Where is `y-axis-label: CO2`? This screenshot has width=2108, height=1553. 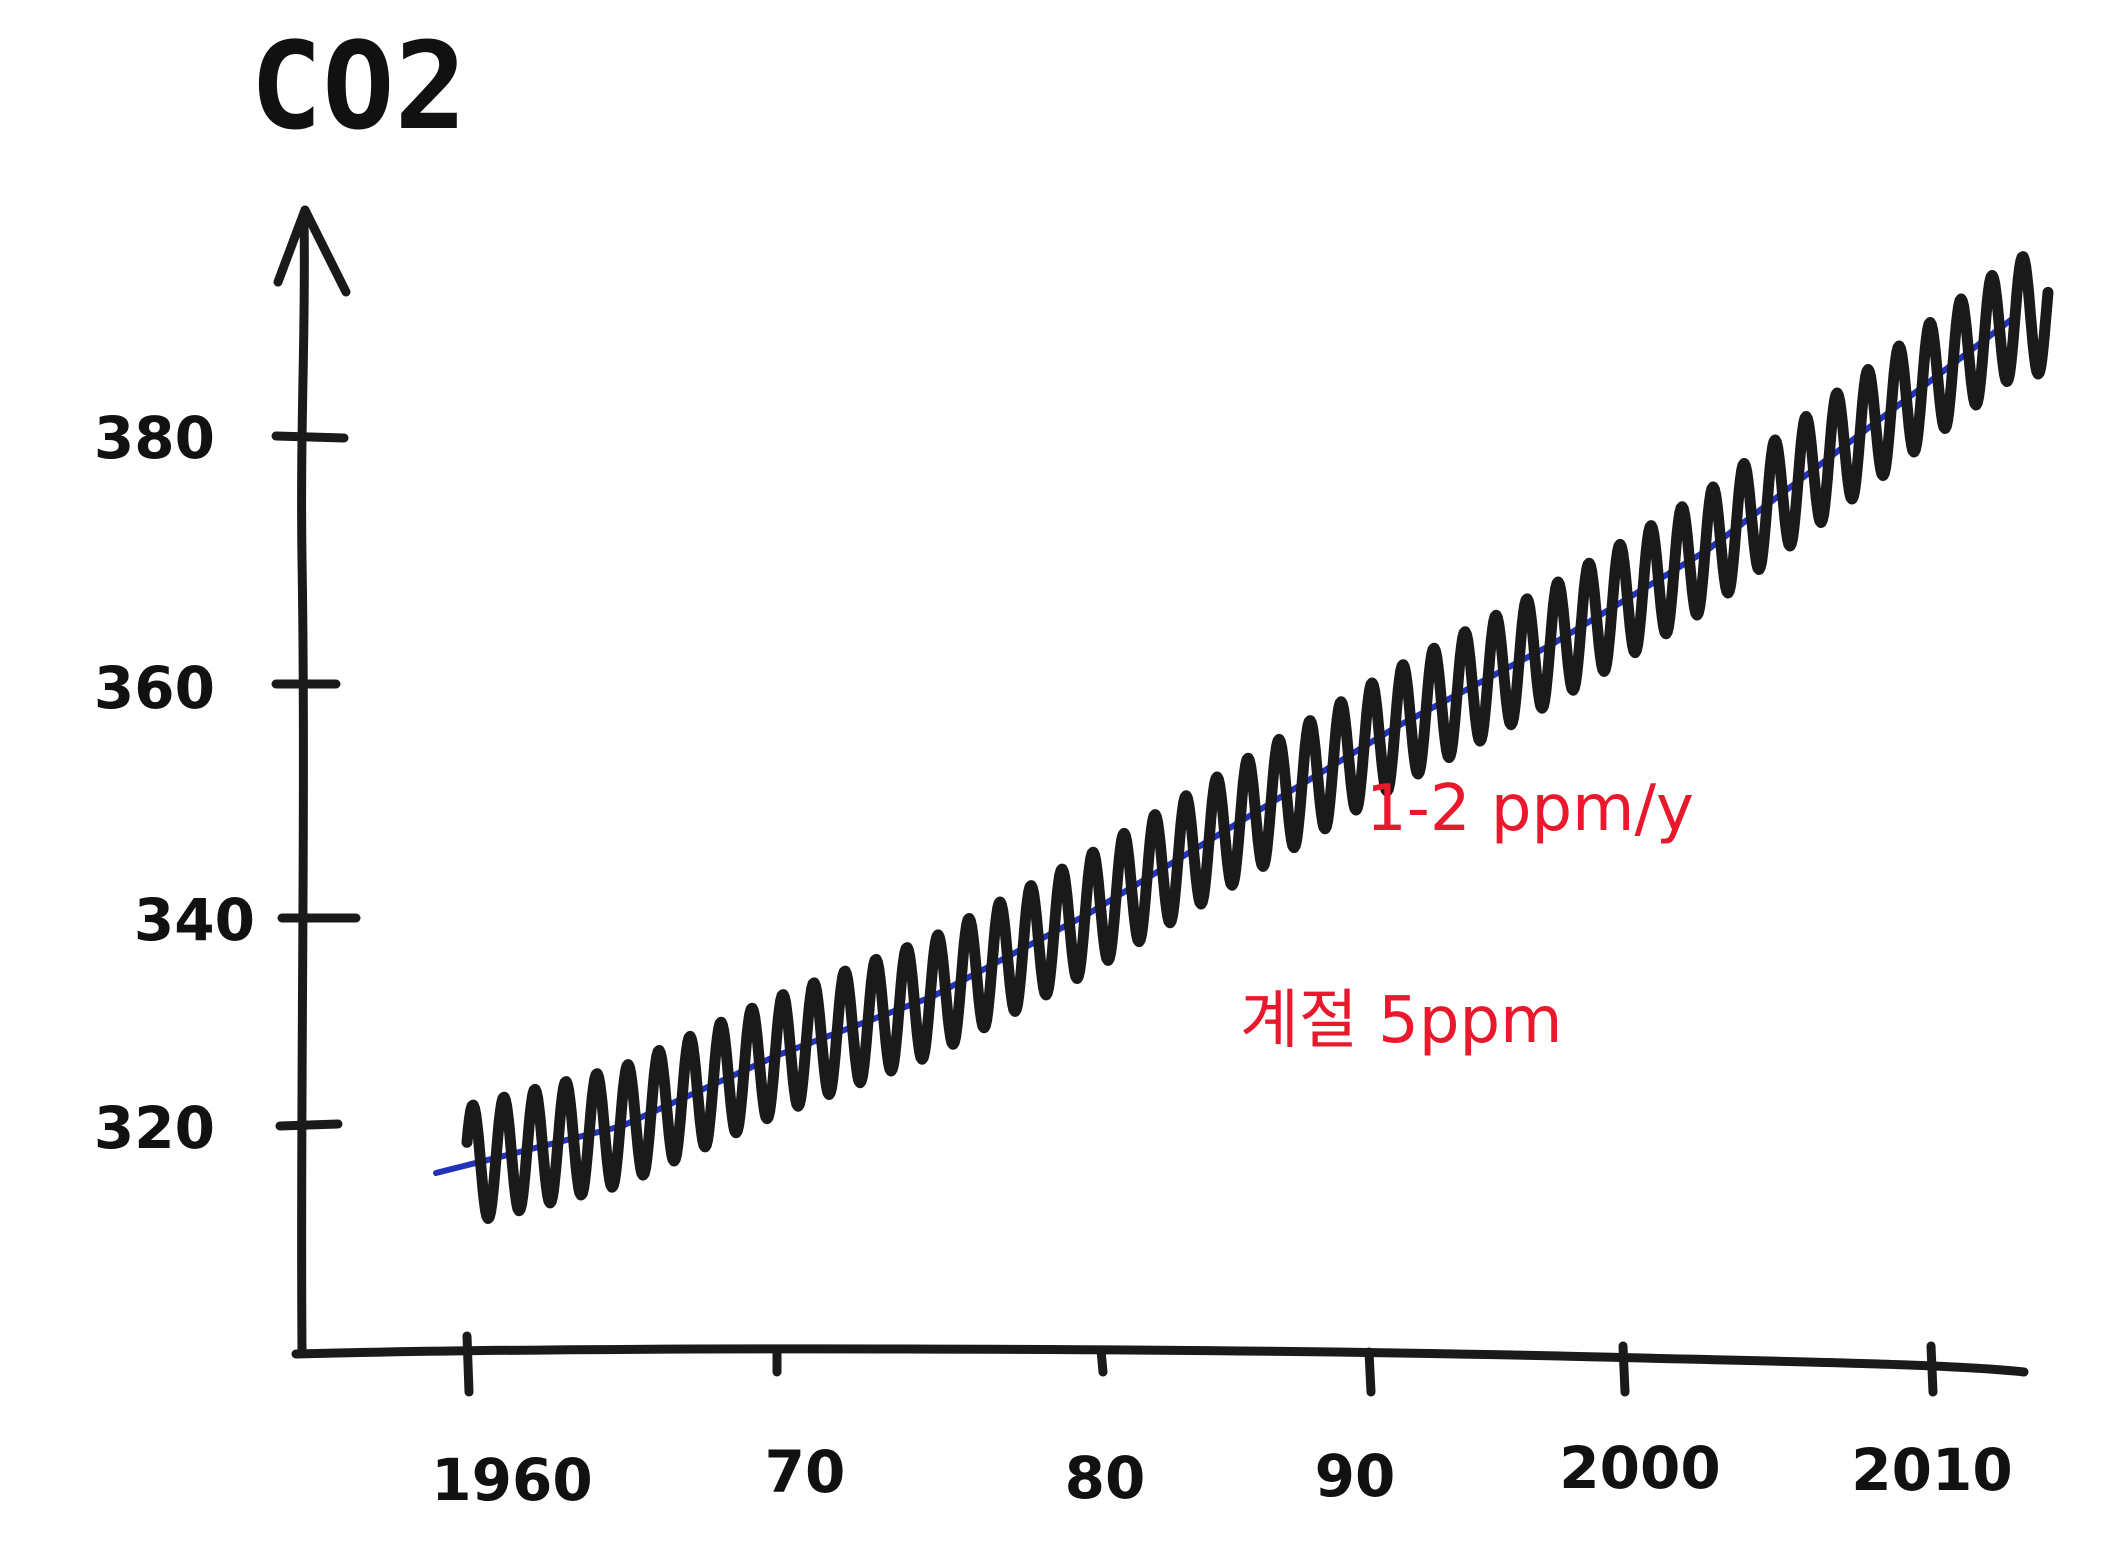
y-axis-label: CO2 is located at coordinates (358, 87).